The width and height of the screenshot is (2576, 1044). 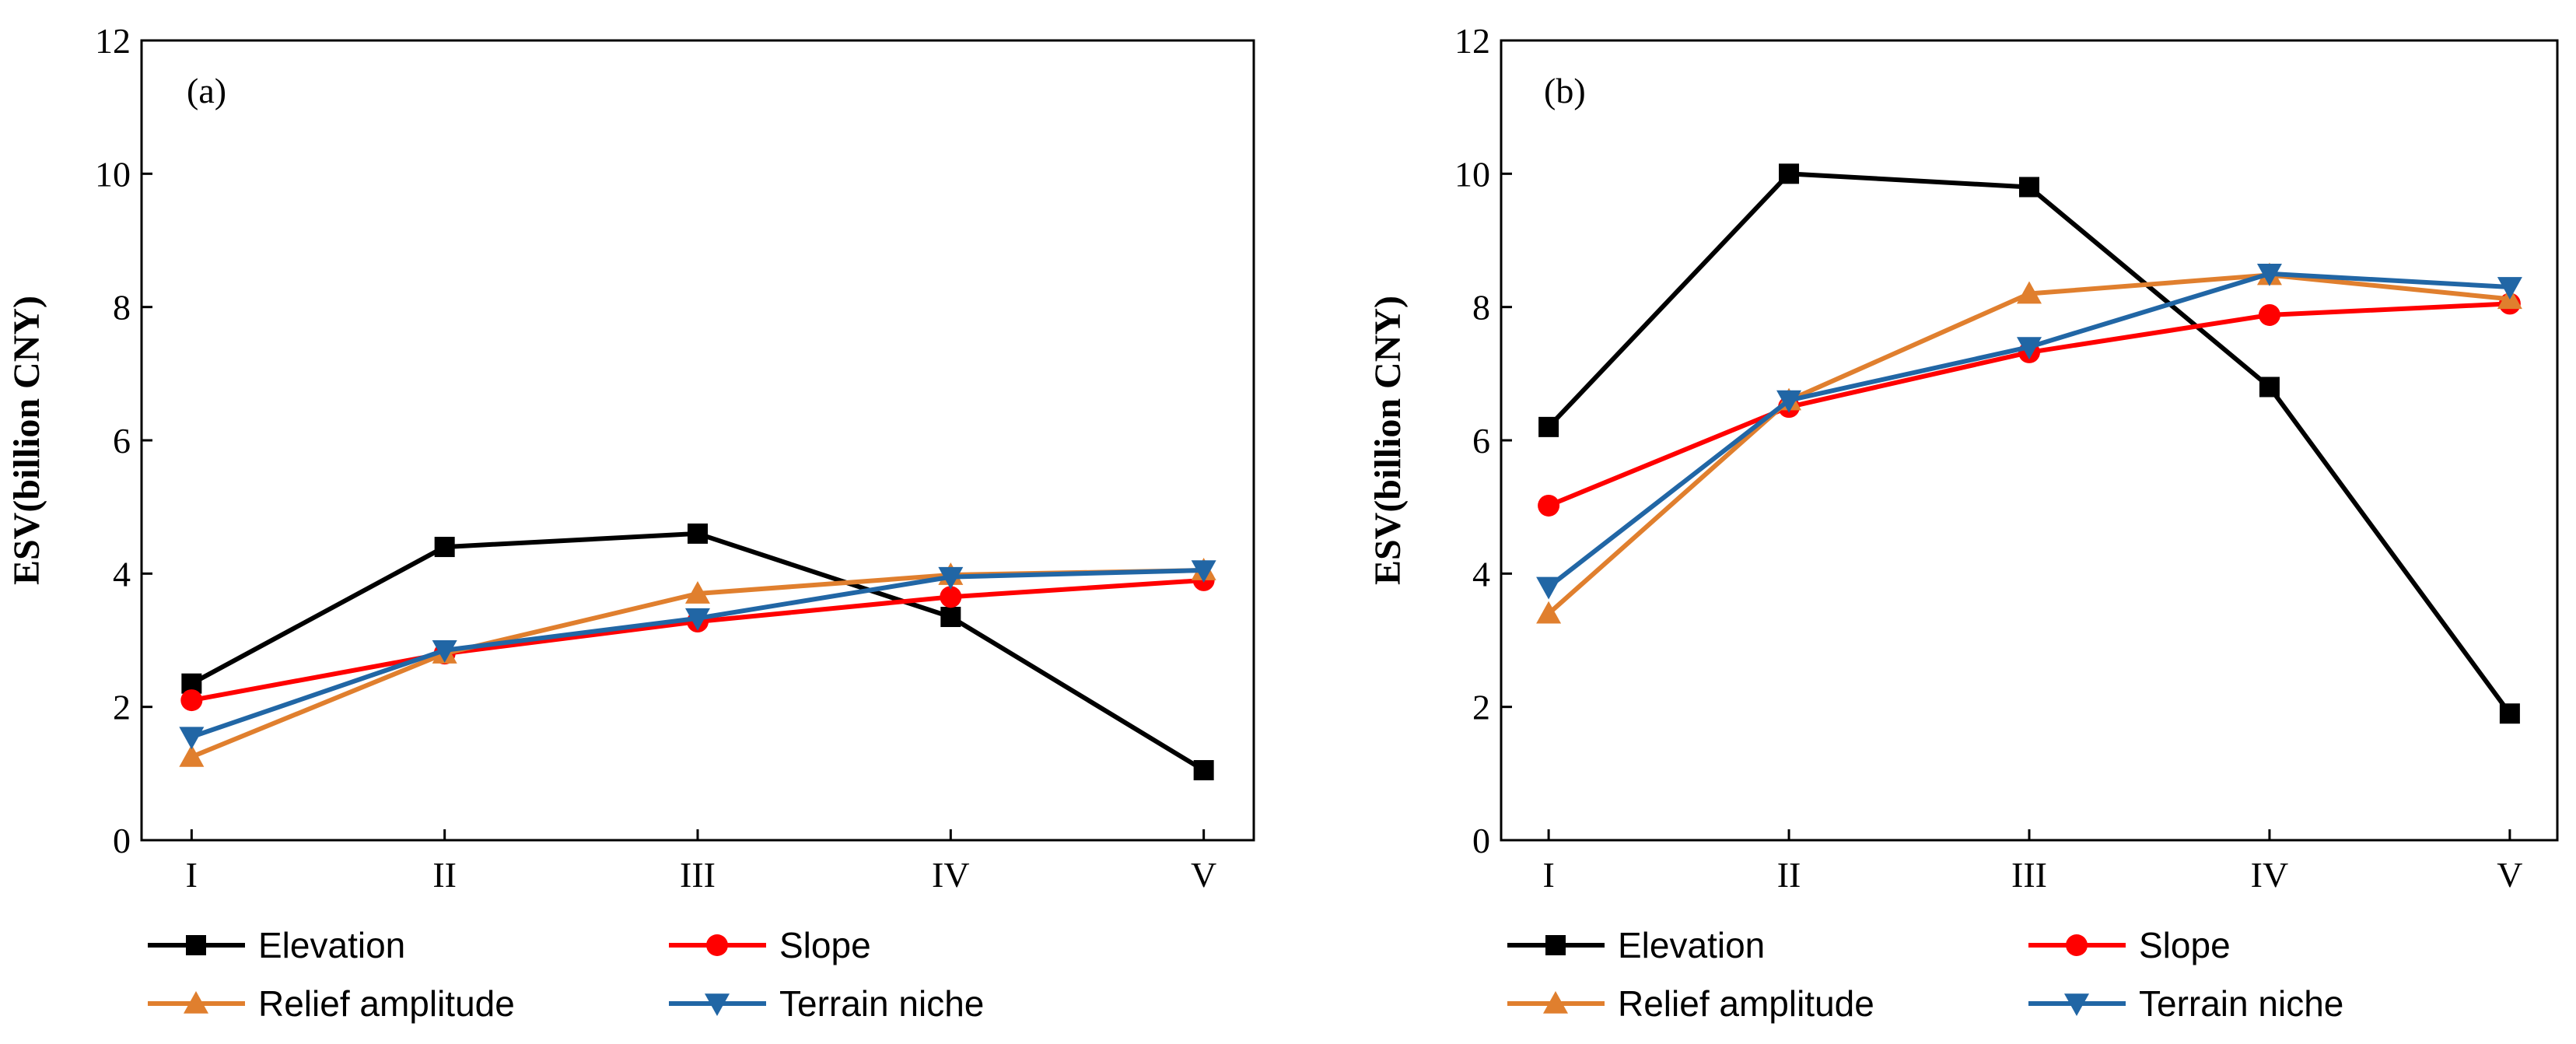 What do you see at coordinates (825, 945) in the screenshot?
I see `panel-a-legend-slope-label: Slope` at bounding box center [825, 945].